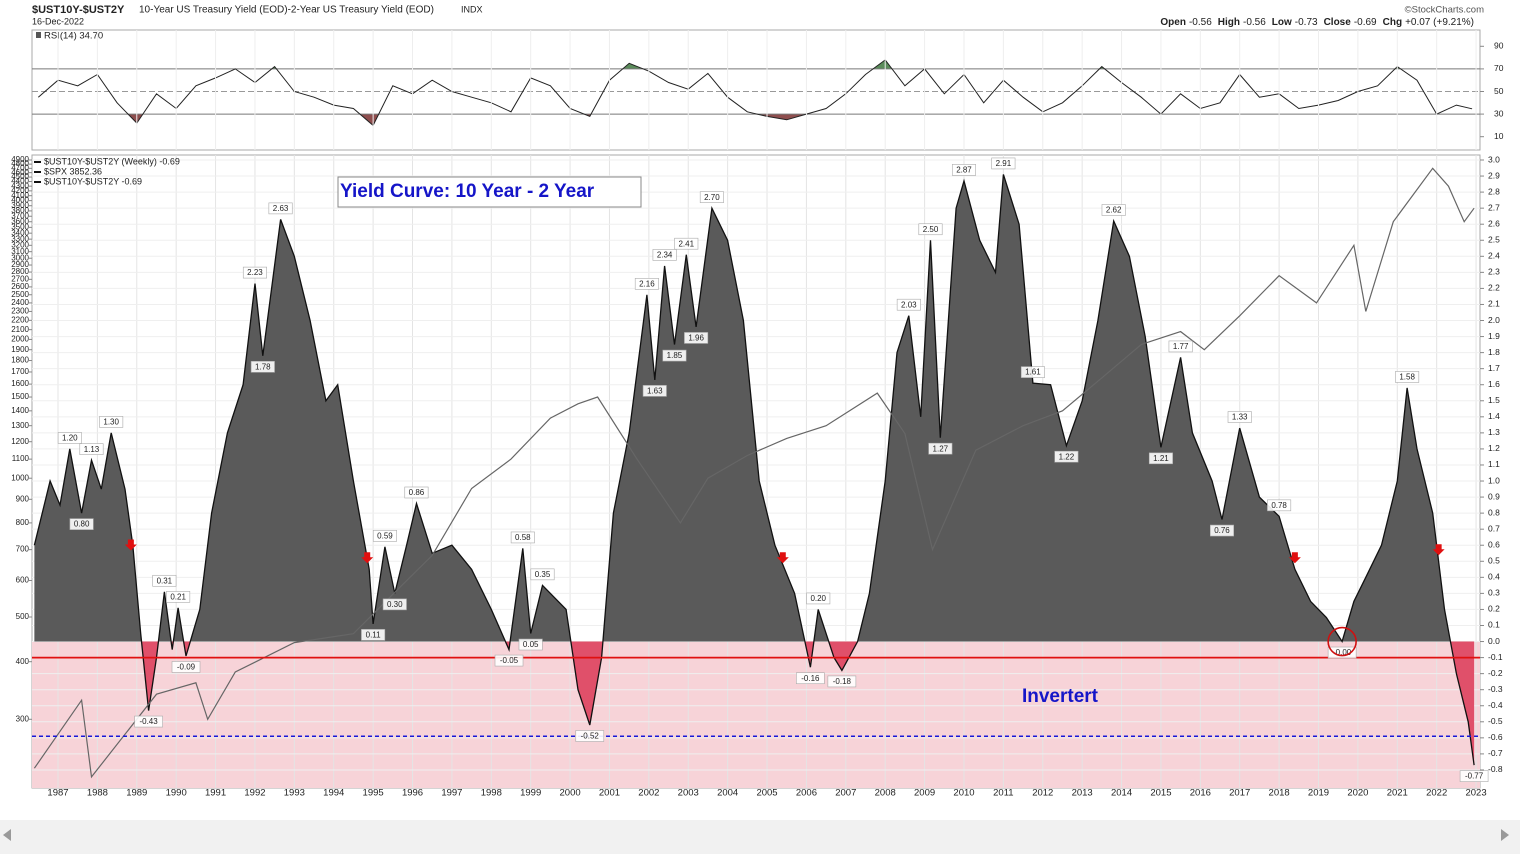  What do you see at coordinates (373, 793) in the screenshot?
I see `x-tick-label: 1995` at bounding box center [373, 793].